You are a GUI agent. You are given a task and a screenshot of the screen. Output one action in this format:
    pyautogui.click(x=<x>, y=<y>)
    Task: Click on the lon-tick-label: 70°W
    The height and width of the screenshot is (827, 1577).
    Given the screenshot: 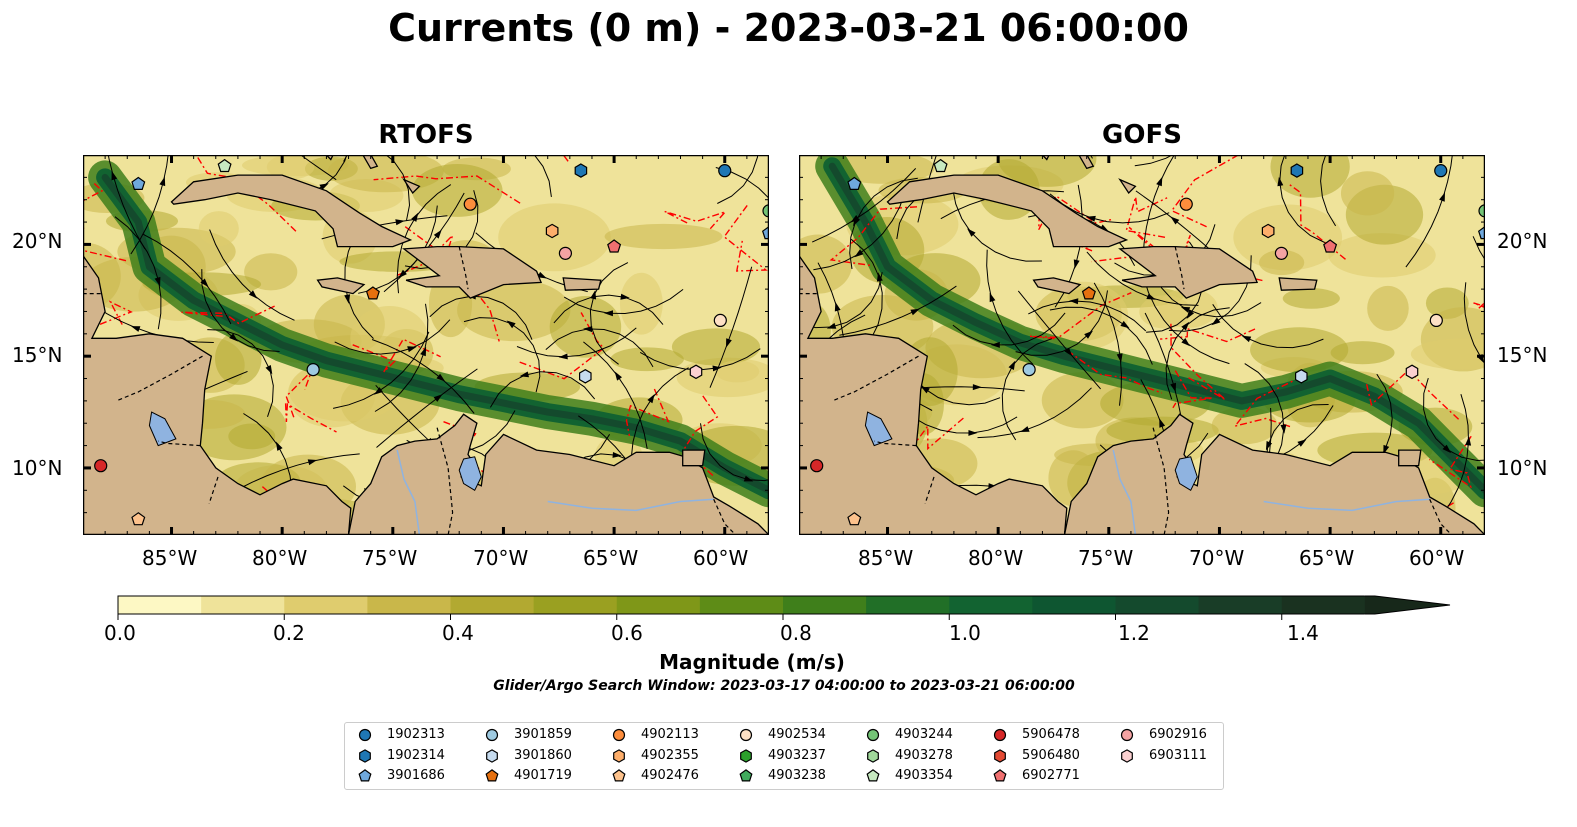 What is the action you would take?
    pyautogui.click(x=1217, y=558)
    